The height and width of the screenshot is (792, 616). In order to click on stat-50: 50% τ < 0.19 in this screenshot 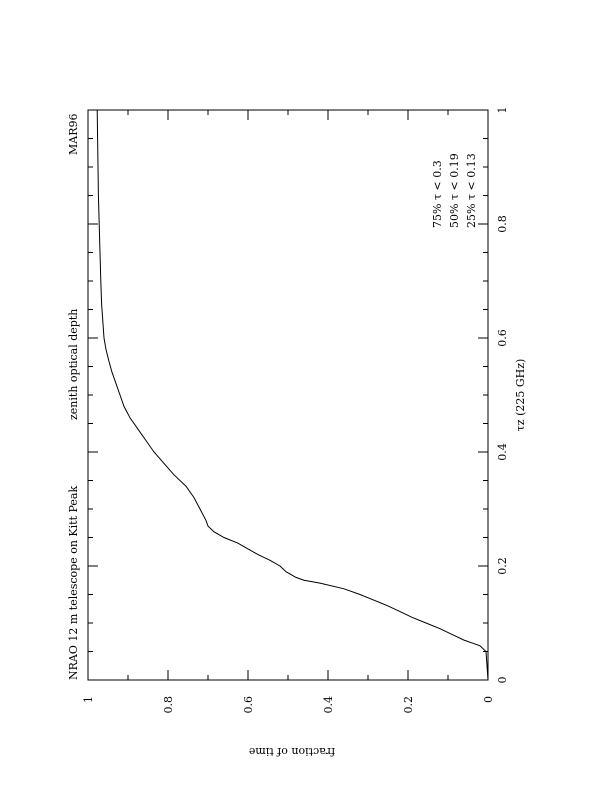, I will do `click(454, 190)`.